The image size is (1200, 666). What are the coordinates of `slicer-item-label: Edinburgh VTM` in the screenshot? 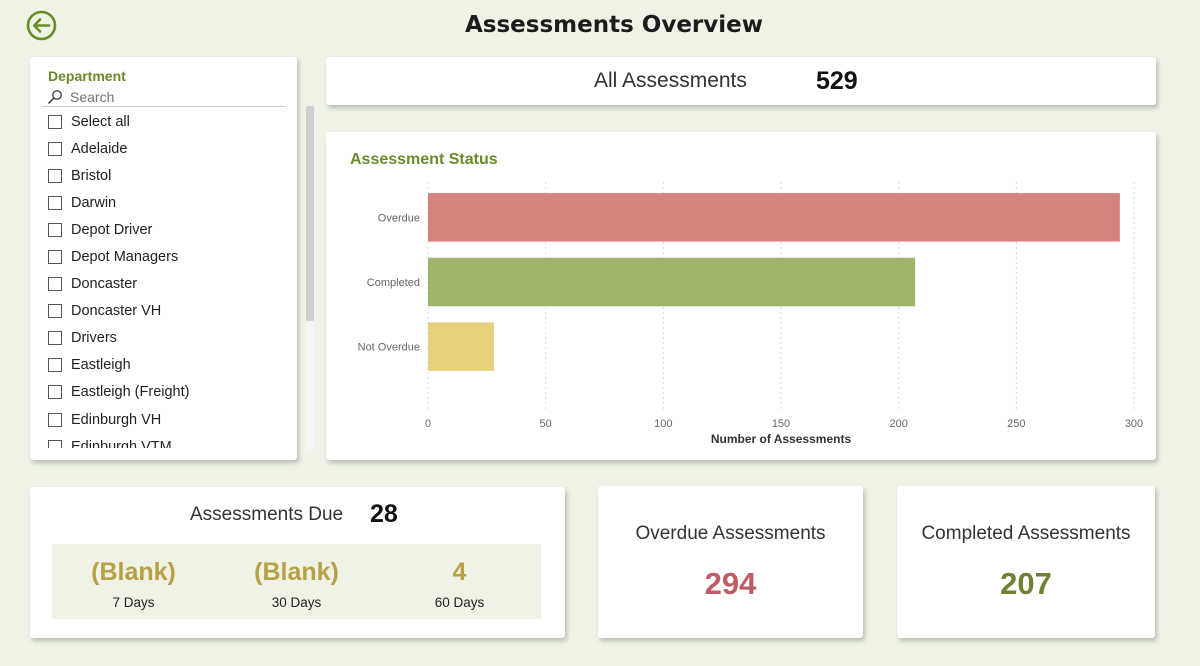 It's located at (121, 443).